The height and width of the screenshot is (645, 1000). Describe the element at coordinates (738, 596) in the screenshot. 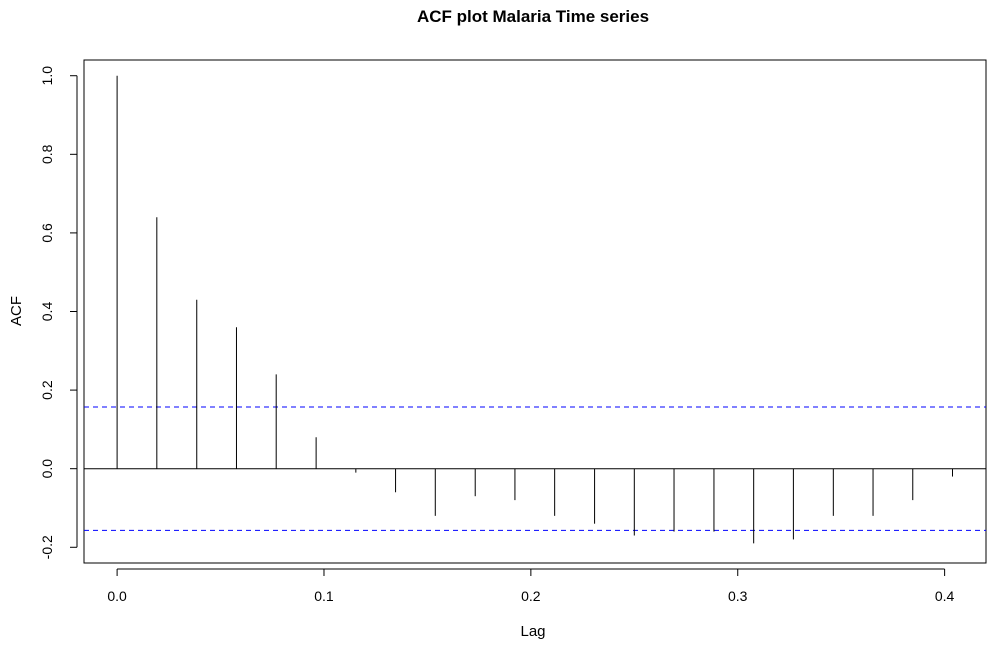

I see `x-tick-label: 0.3` at that location.